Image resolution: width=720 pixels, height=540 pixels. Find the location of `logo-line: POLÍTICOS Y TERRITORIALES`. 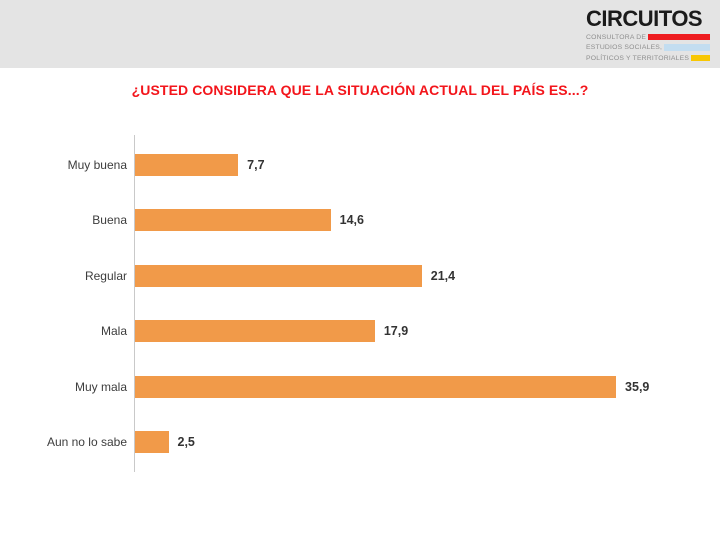

logo-line: POLÍTICOS Y TERRITORIALES is located at coordinates (648, 58).